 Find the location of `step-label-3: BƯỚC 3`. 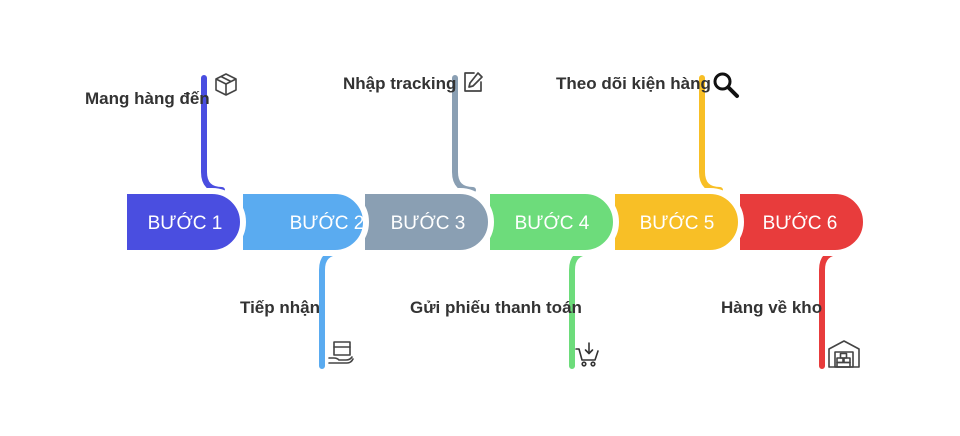

step-label-3: BƯỚC 3 is located at coordinates (428, 223).